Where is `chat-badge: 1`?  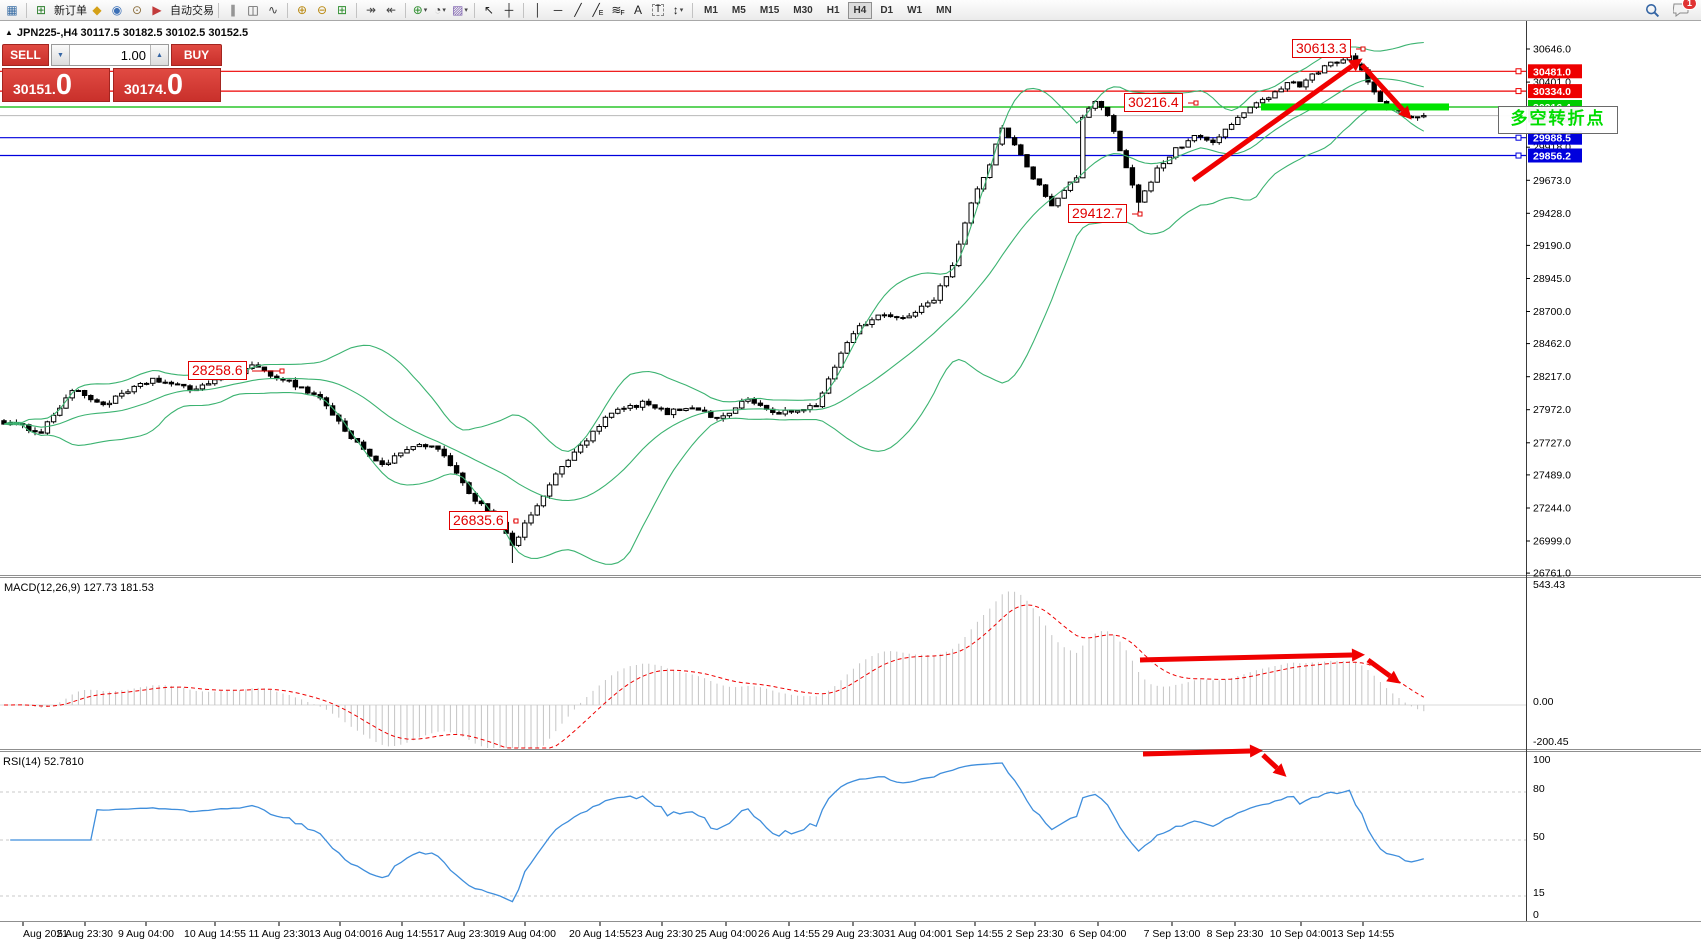 chat-badge: 1 is located at coordinates (1689, 5).